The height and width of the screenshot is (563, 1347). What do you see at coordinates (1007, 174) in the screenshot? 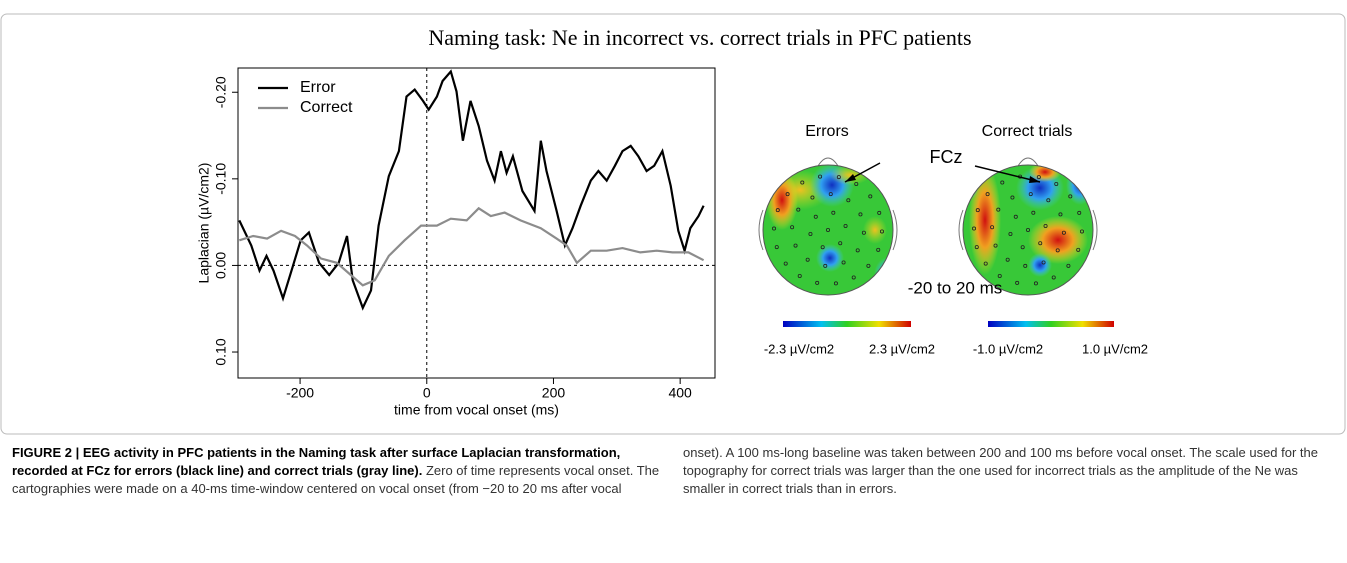
I see `fcz-arrow` at bounding box center [1007, 174].